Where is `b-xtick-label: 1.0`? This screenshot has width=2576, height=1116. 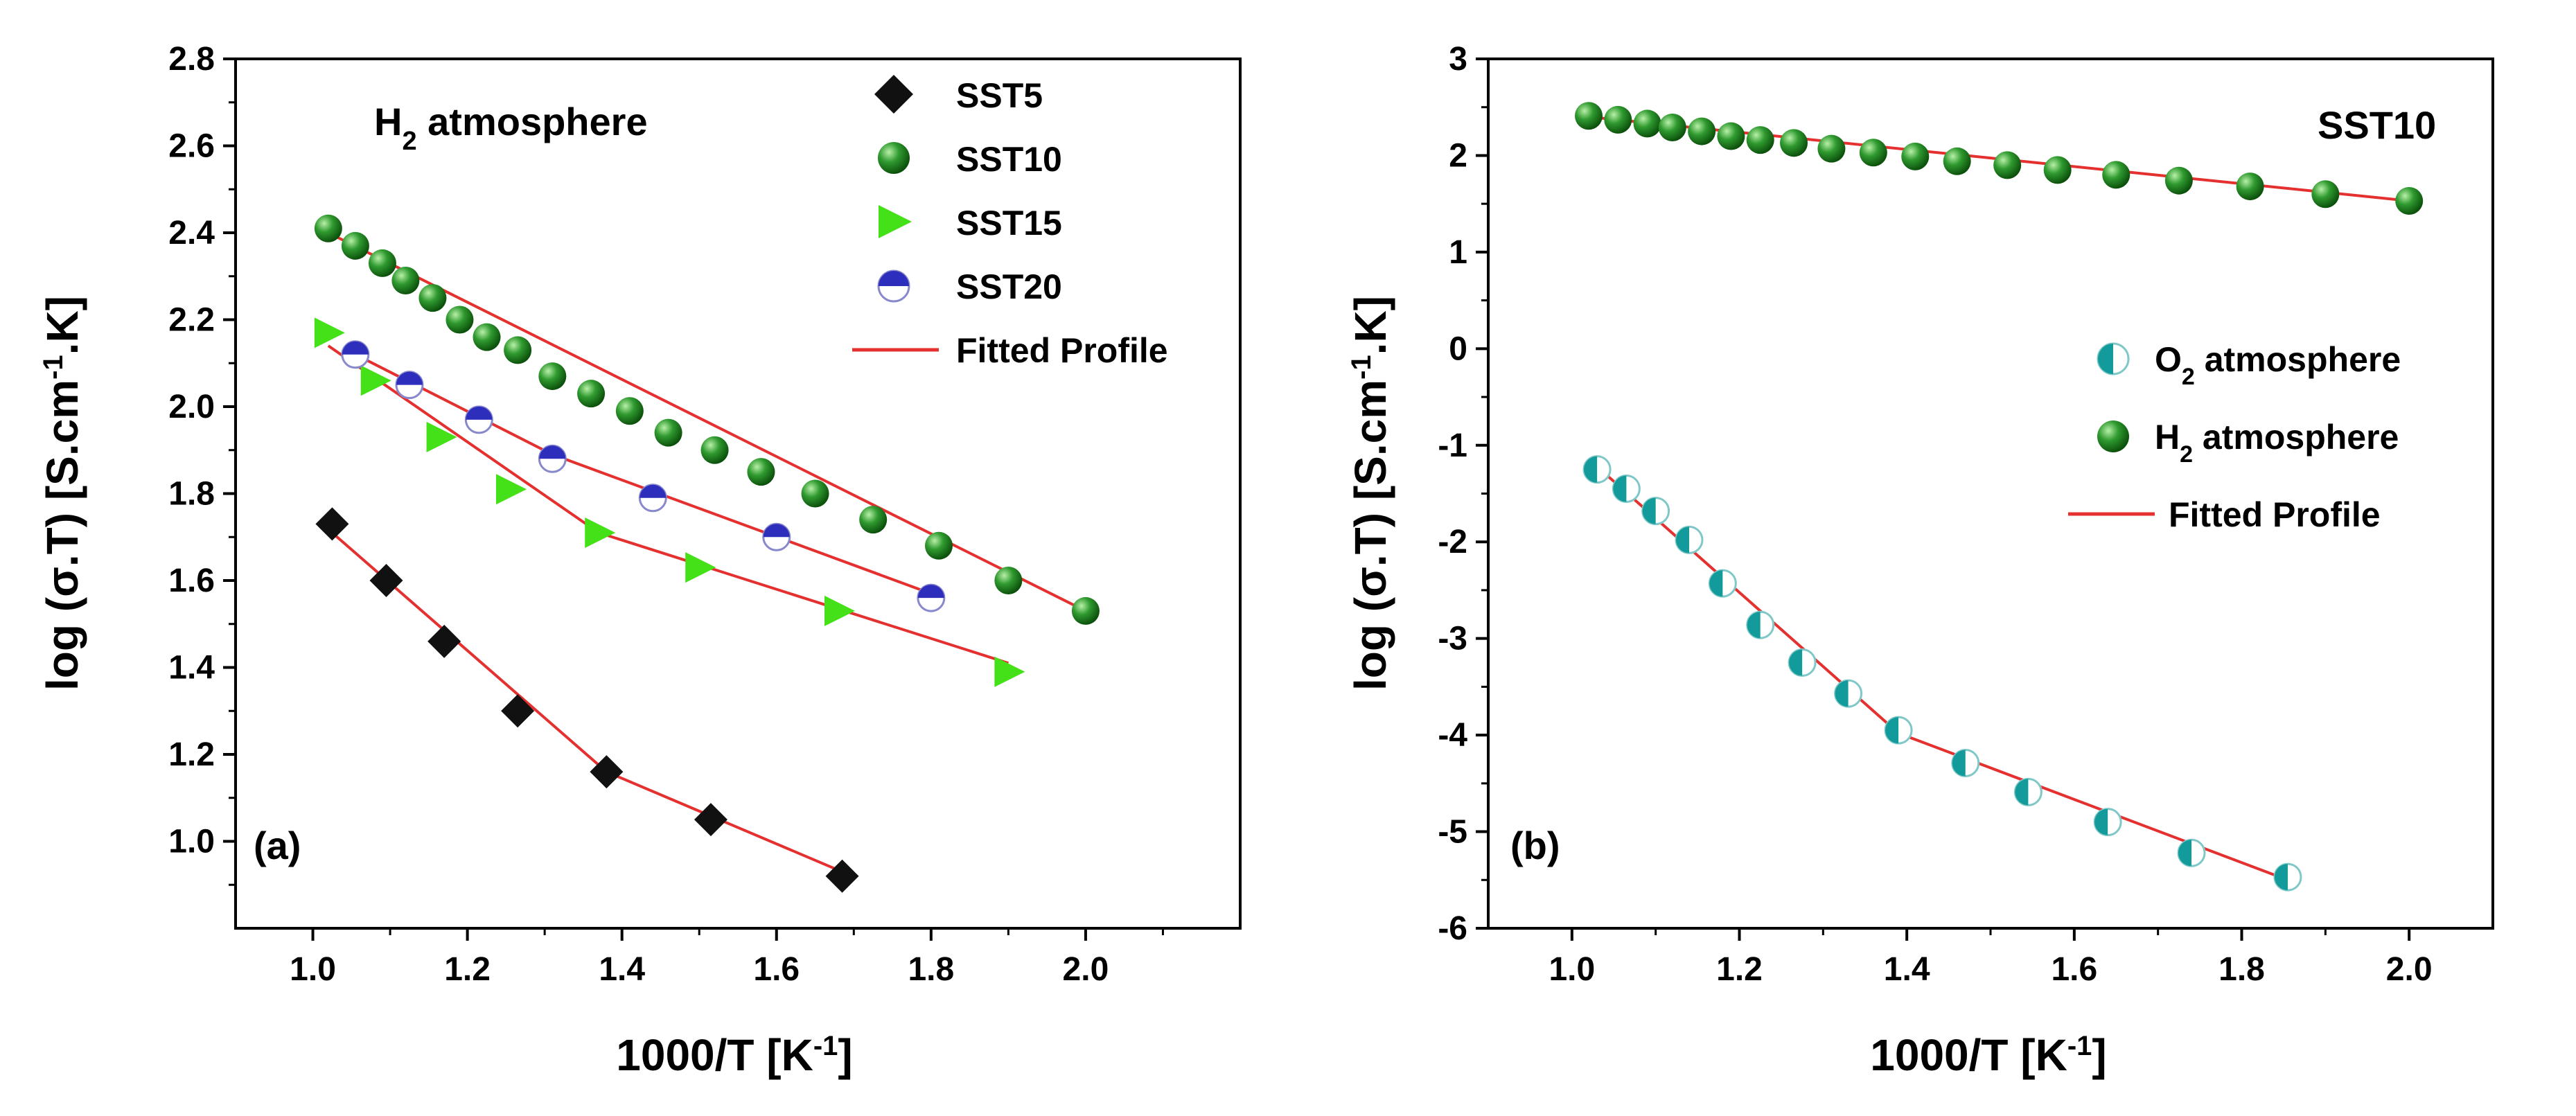
b-xtick-label: 1.0 is located at coordinates (1572, 970).